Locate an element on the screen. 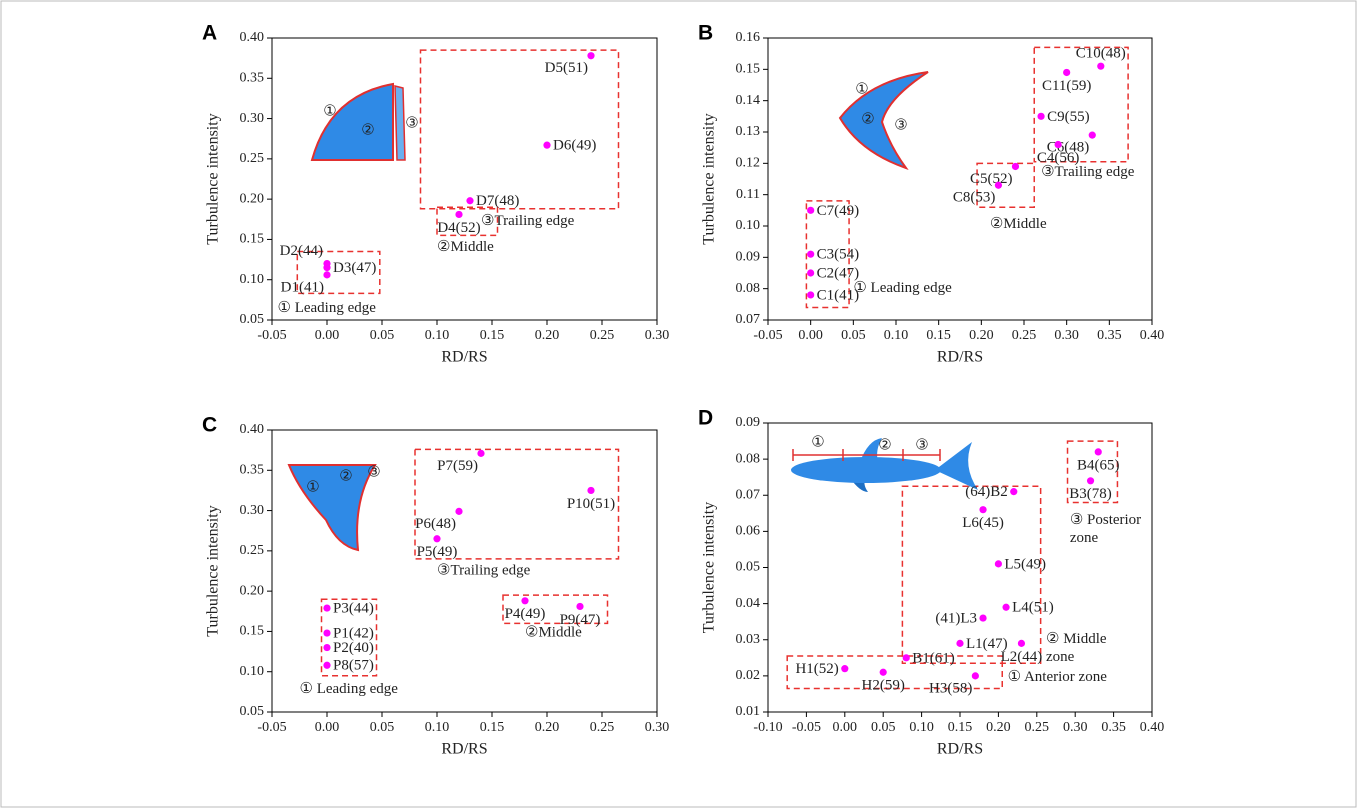  point-label: B1(61) is located at coordinates (933, 658).